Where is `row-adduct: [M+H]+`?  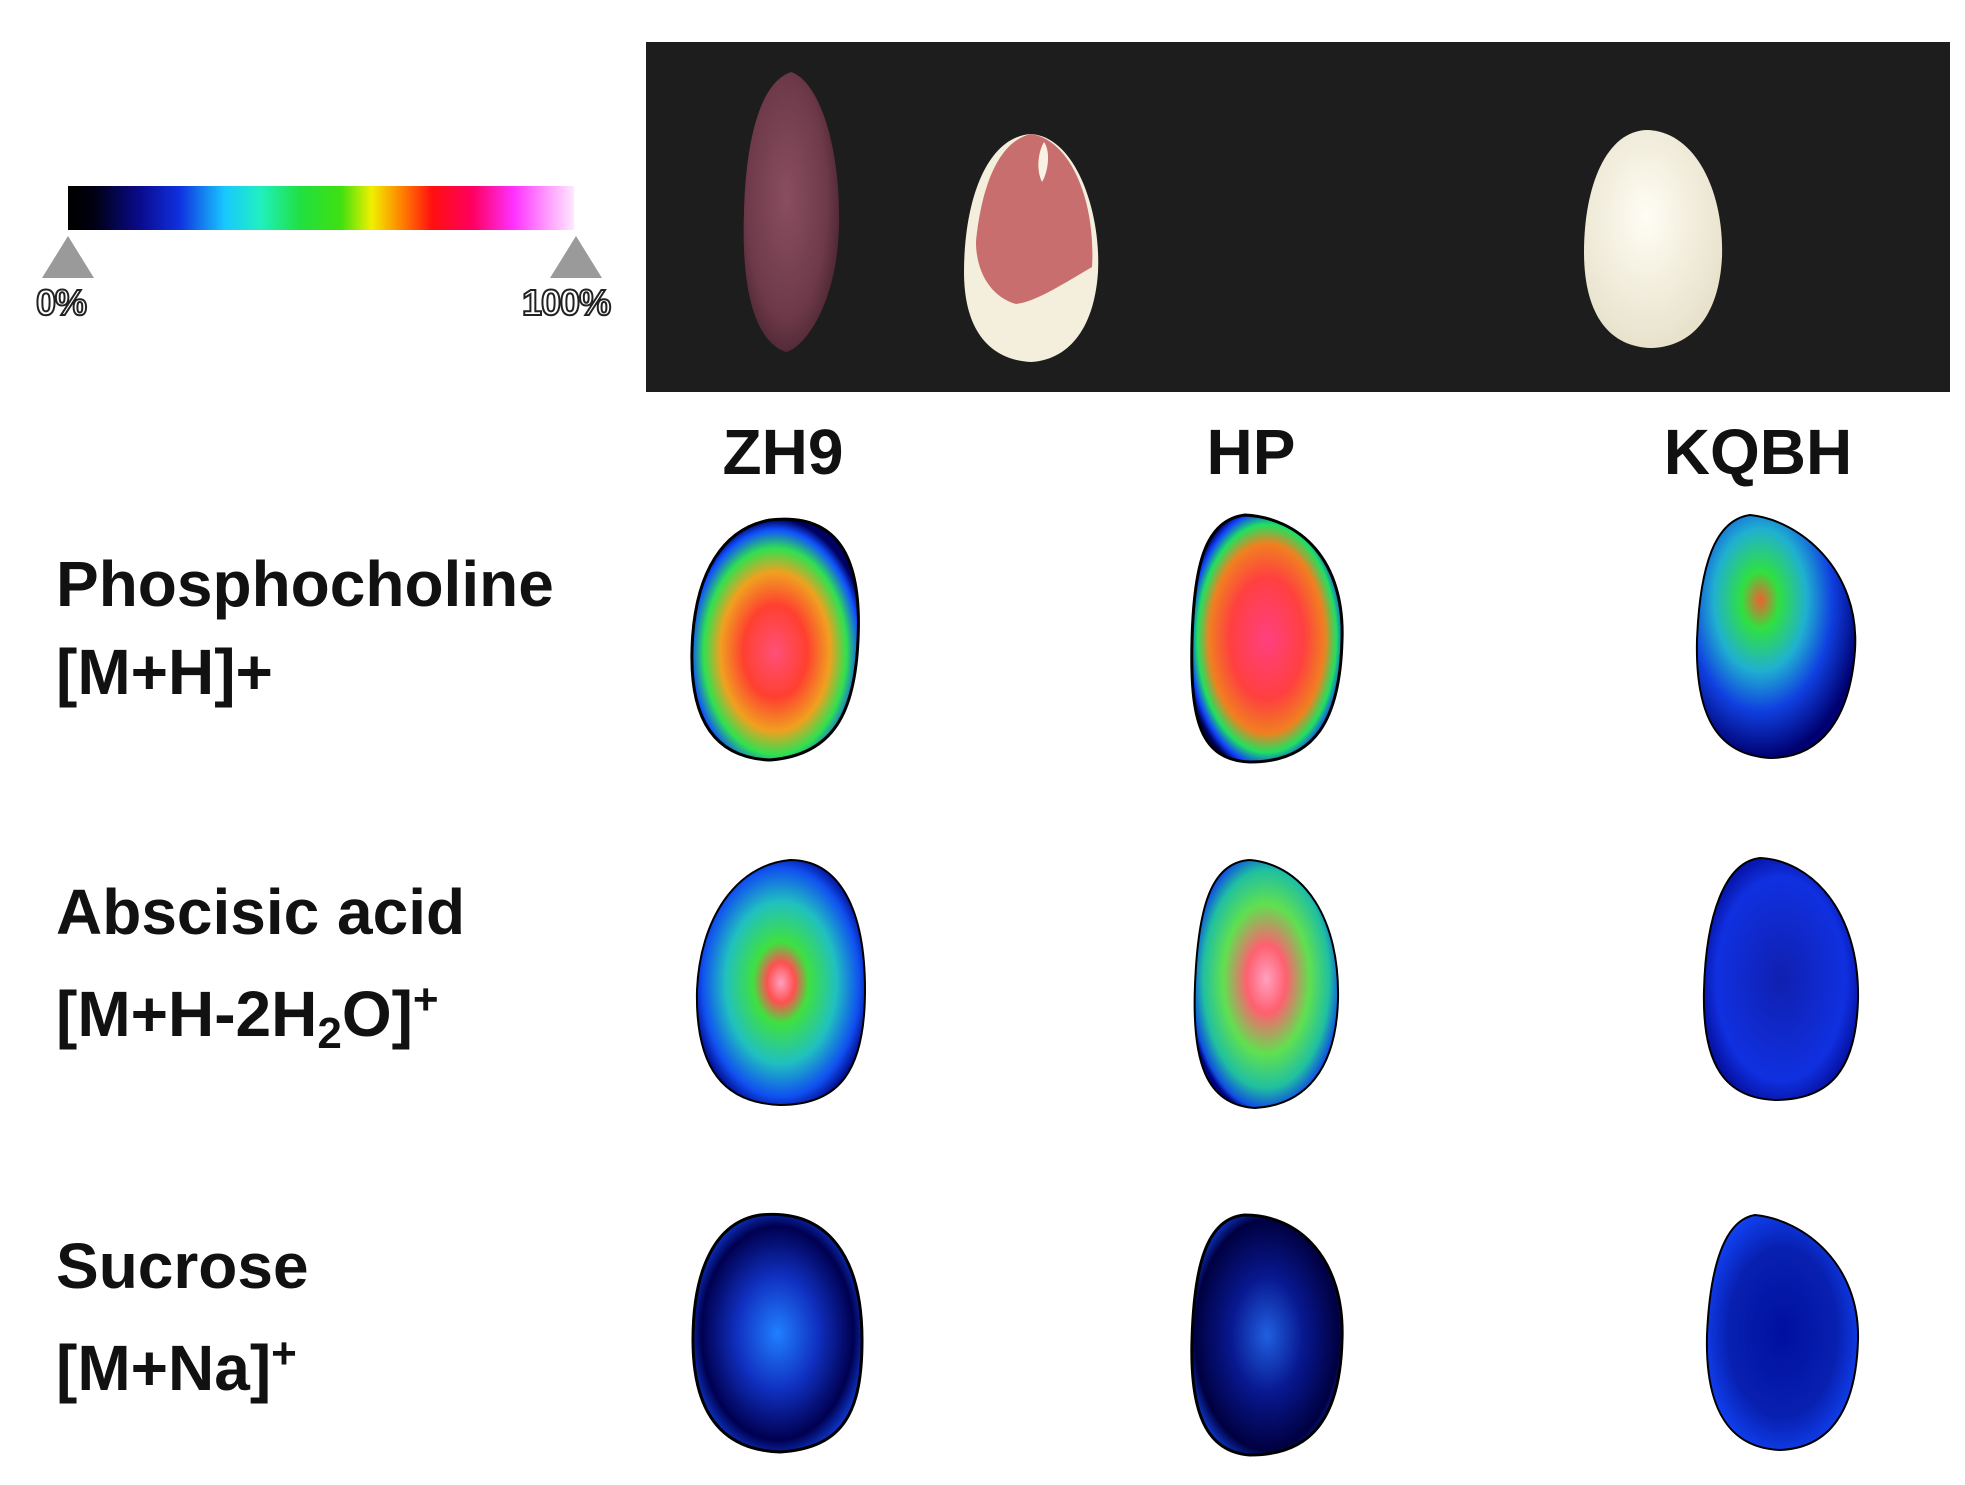
row-adduct: [M+H]+ is located at coordinates (164, 672).